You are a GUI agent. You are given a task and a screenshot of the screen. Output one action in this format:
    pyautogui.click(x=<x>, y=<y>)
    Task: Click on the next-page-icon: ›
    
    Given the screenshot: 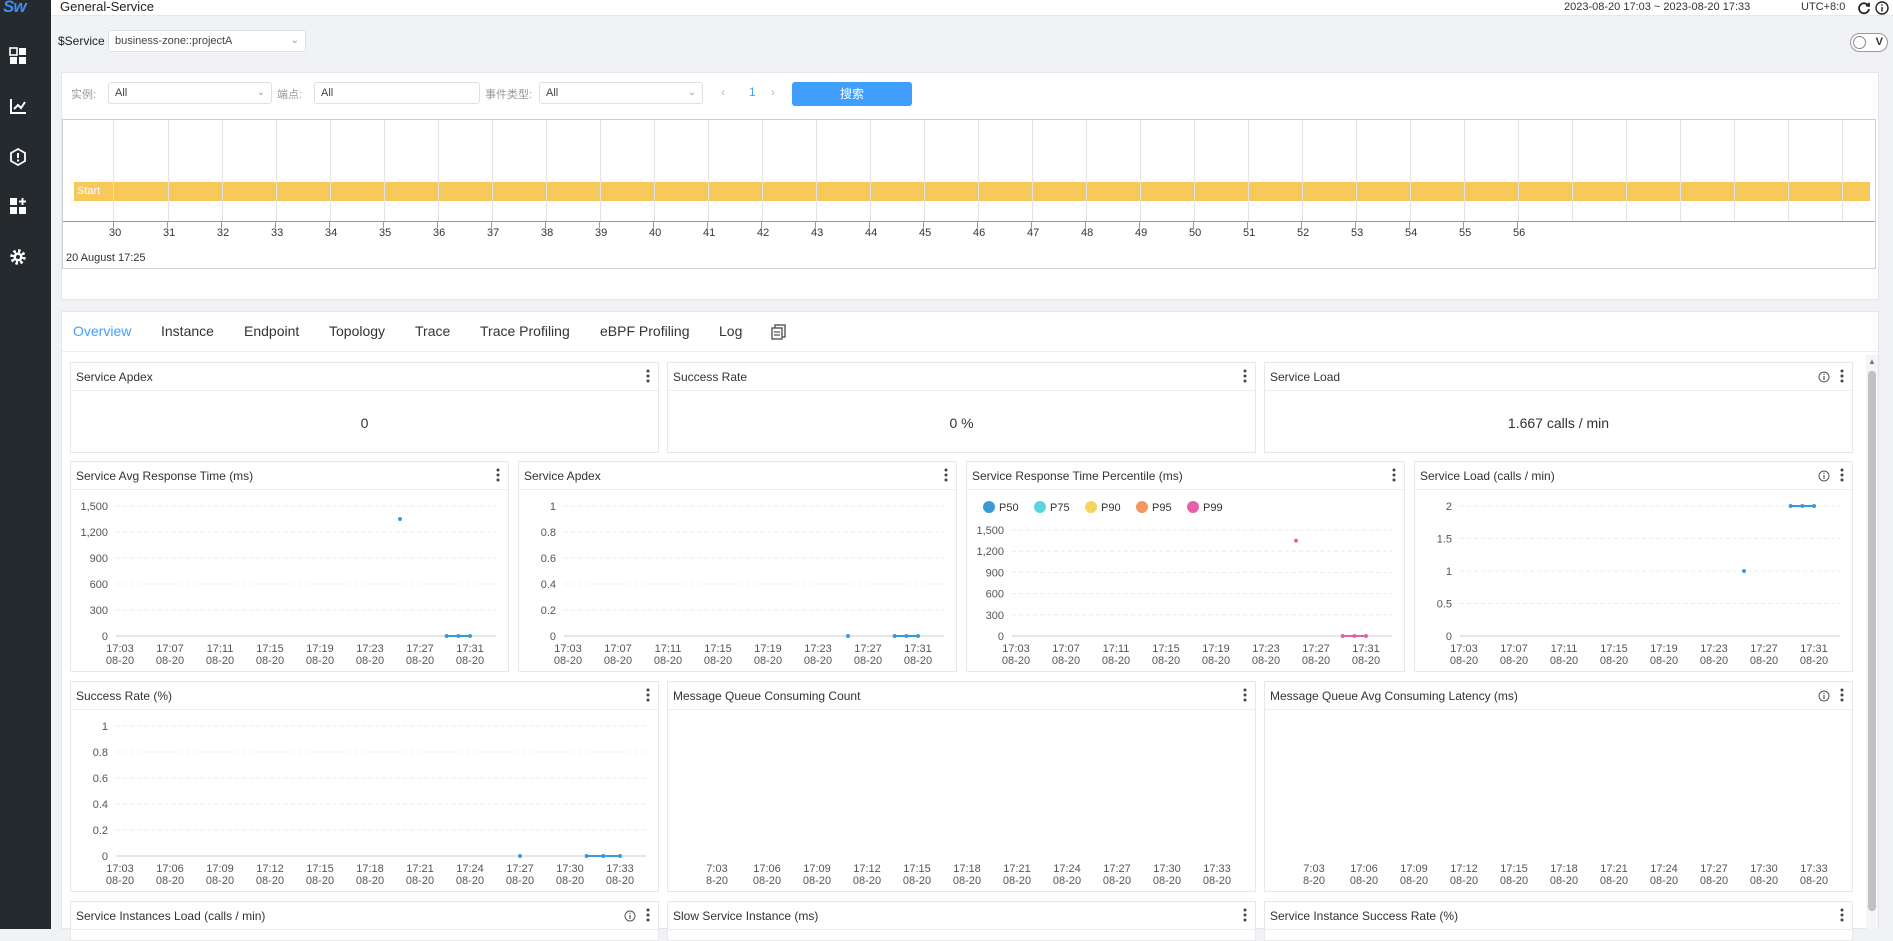 What is the action you would take?
    pyautogui.click(x=773, y=92)
    